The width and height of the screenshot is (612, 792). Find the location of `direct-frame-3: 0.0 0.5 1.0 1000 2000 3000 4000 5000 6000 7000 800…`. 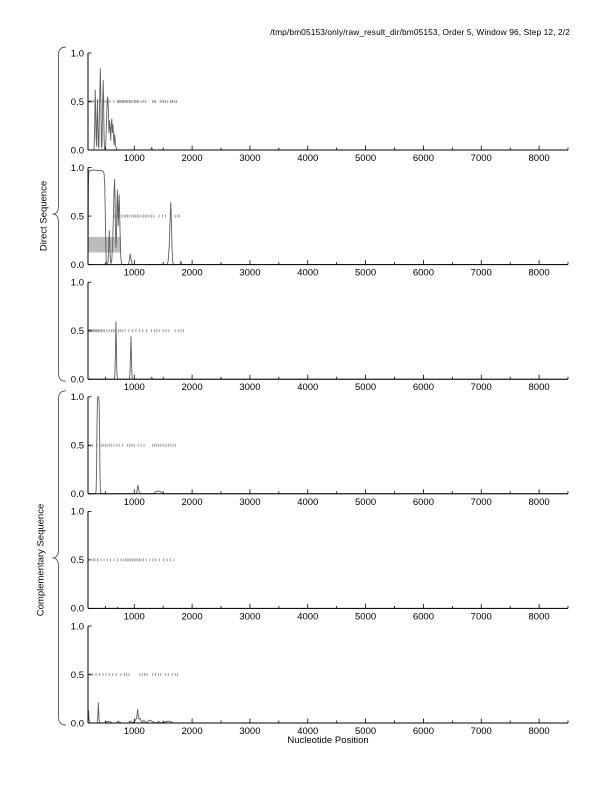

direct-frame-3: 0.0 0.5 1.0 1000 2000 3000 4000 5000 6000 7000 800… is located at coordinates (320, 335).